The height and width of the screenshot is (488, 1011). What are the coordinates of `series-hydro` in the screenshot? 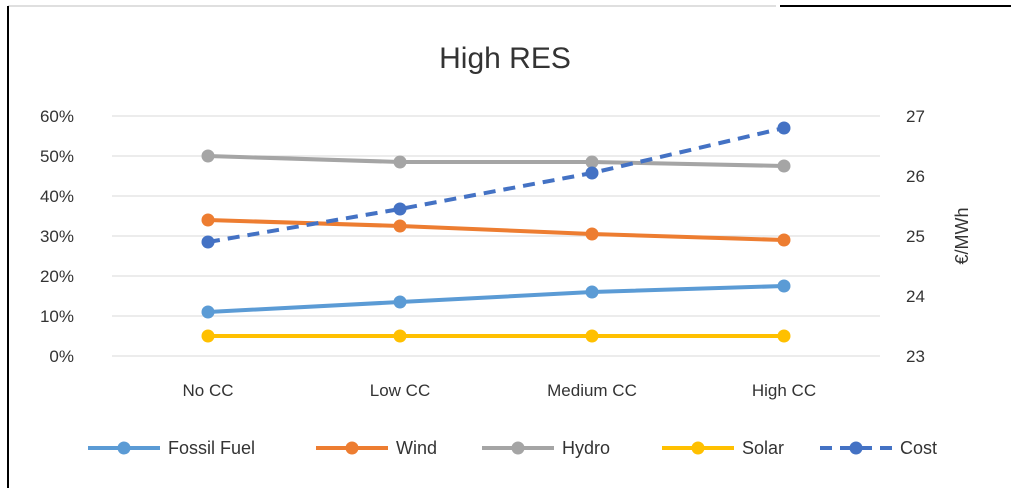 It's located at (496, 161).